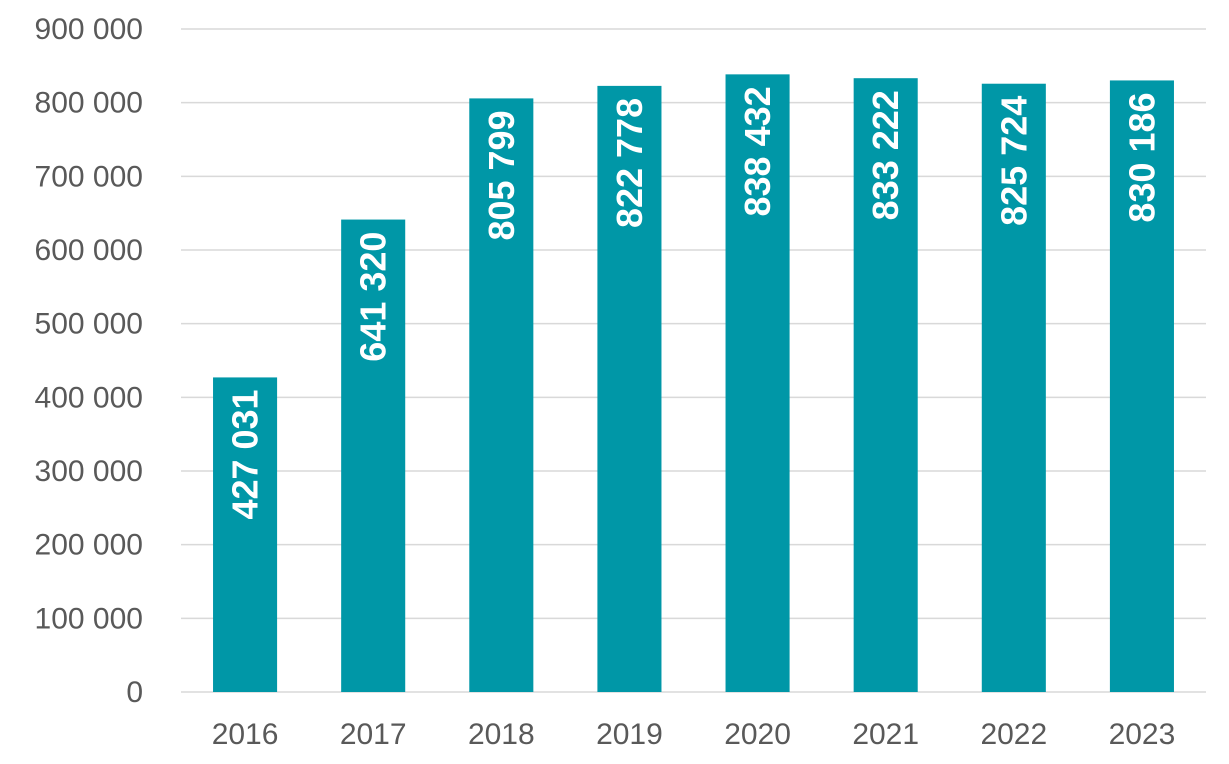 The width and height of the screenshot is (1229, 764). Describe the element at coordinates (89, 176) in the screenshot. I see `y-tick-label: 700 000` at that location.